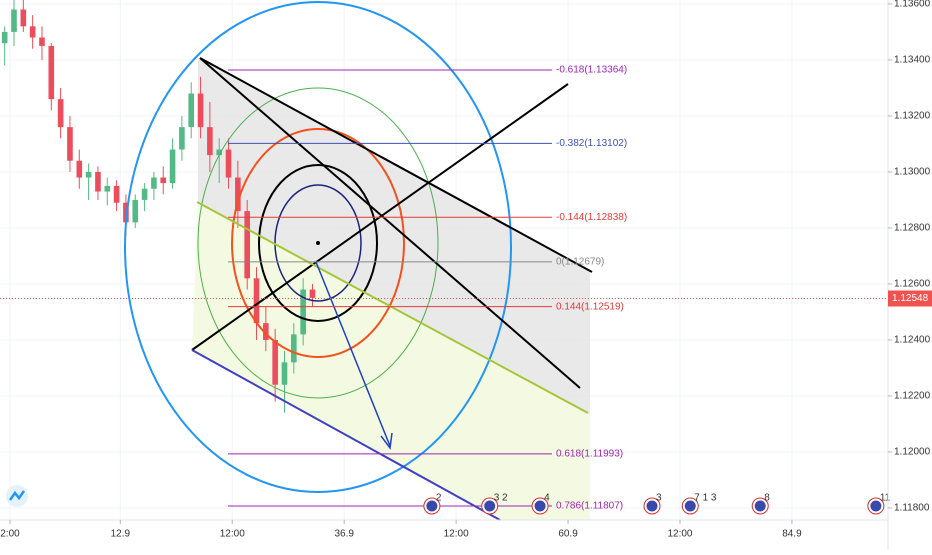 Image resolution: width=932 pixels, height=555 pixels. Describe the element at coordinates (590, 306) in the screenshot. I see `level-label: 0.144(1.12519)` at that location.